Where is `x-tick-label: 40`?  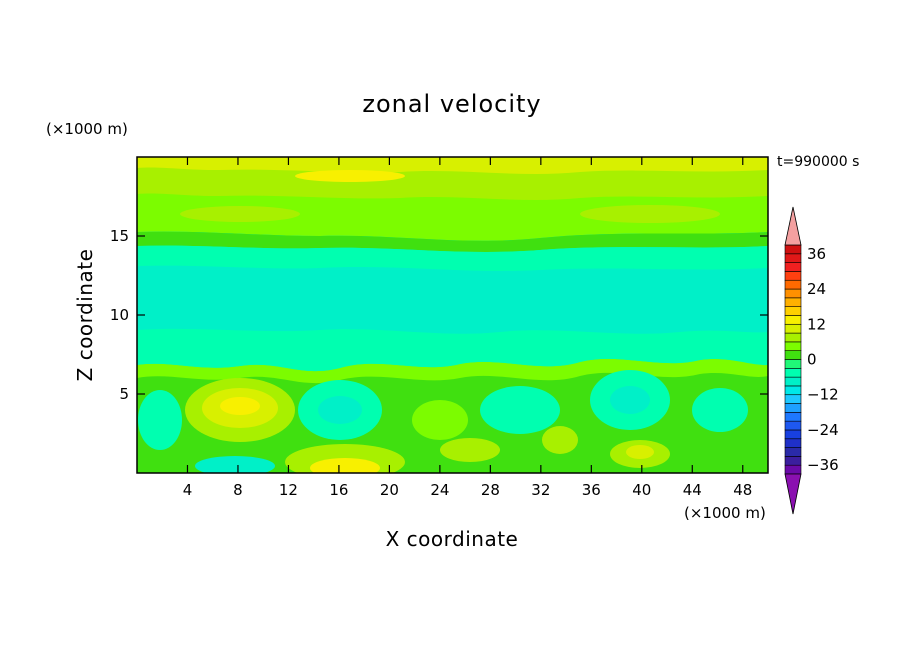
x-tick-label: 40 is located at coordinates (641, 490).